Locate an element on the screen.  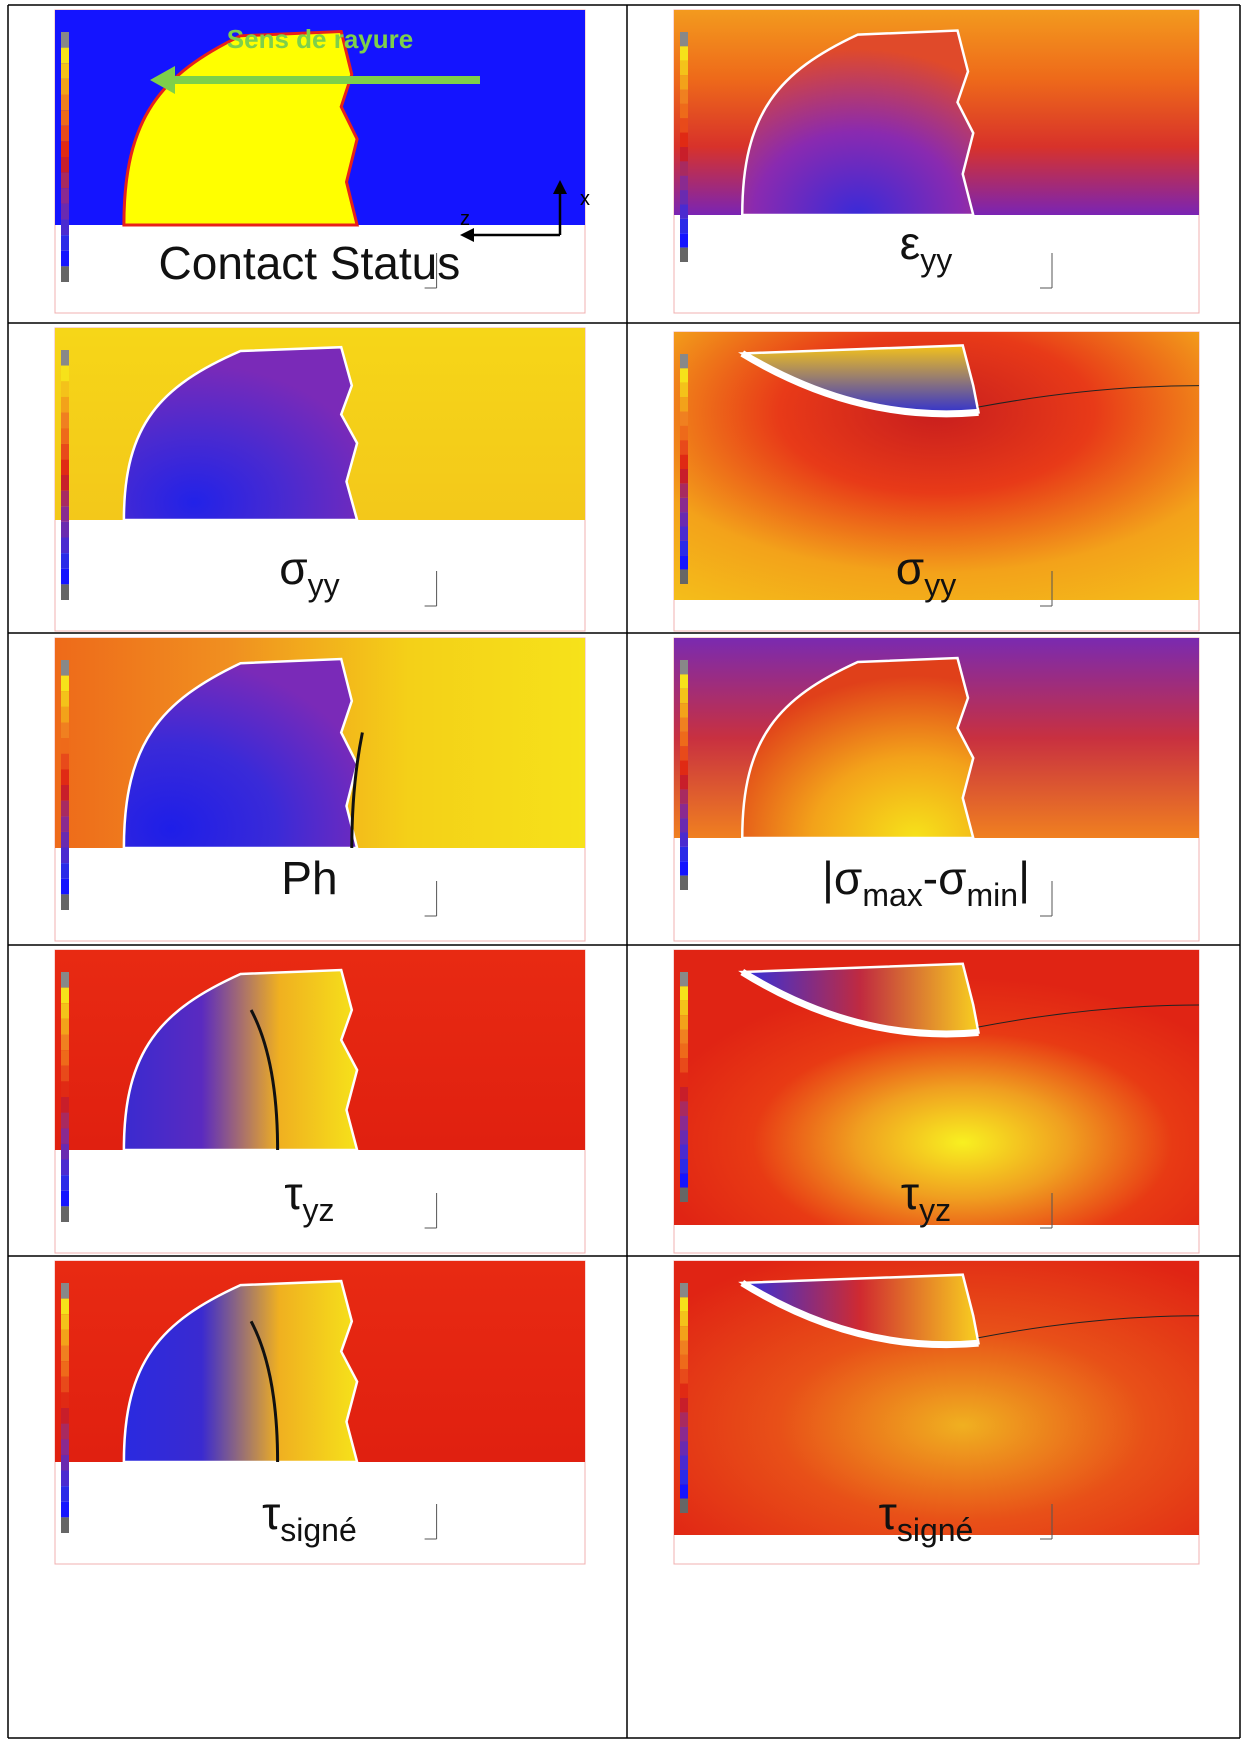
label-part: Contact Status is located at coordinates (310, 263).